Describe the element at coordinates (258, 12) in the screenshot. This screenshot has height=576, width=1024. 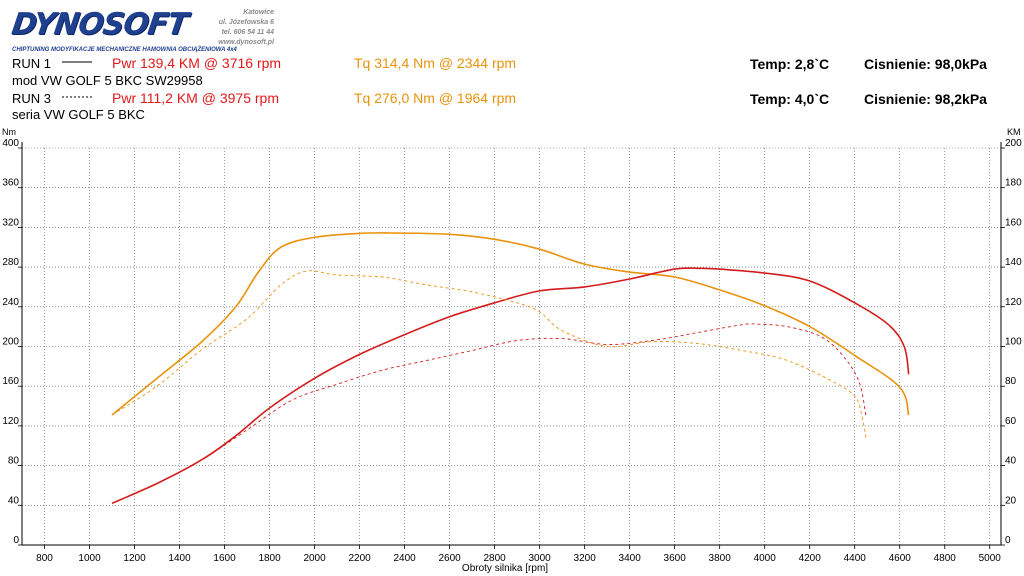
I see `address-city: Katowice` at that location.